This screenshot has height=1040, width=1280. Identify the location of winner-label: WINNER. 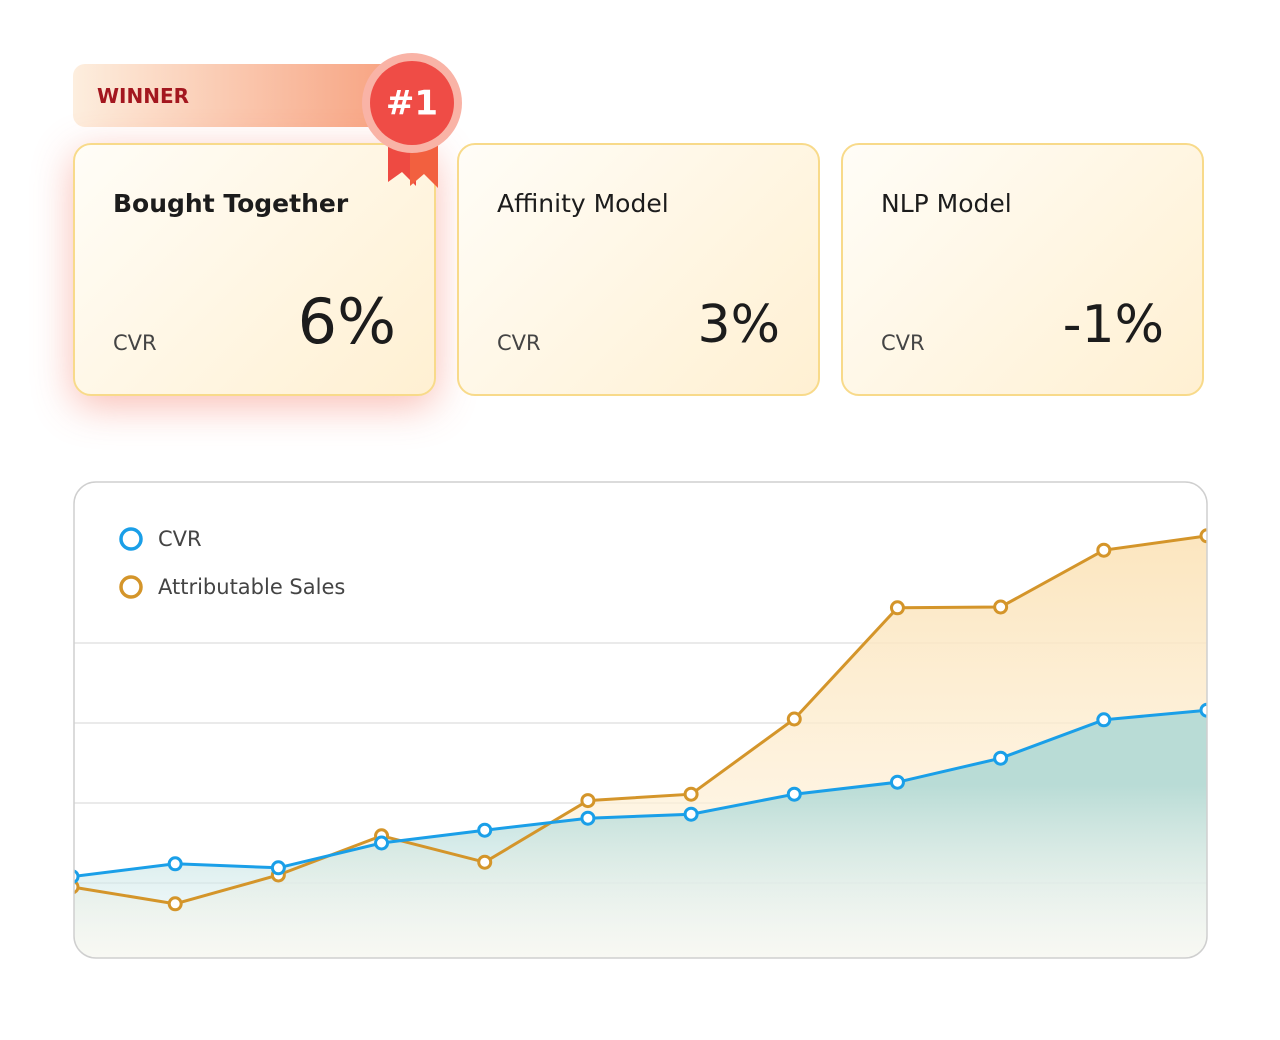
(143, 96).